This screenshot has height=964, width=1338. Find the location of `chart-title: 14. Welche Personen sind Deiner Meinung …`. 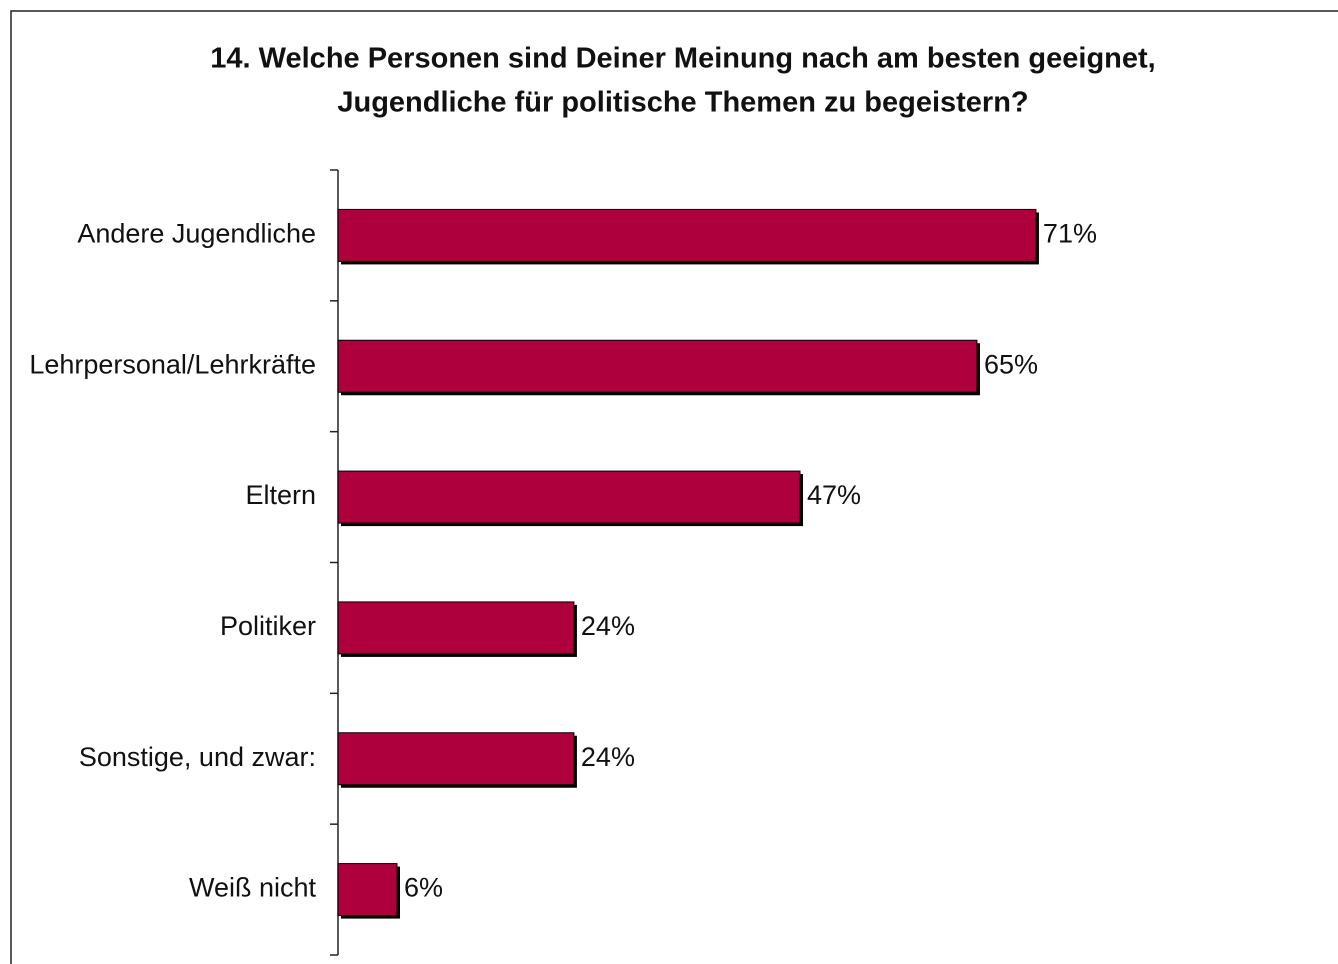

chart-title: 14. Welche Personen sind Deiner Meinung … is located at coordinates (682, 59).